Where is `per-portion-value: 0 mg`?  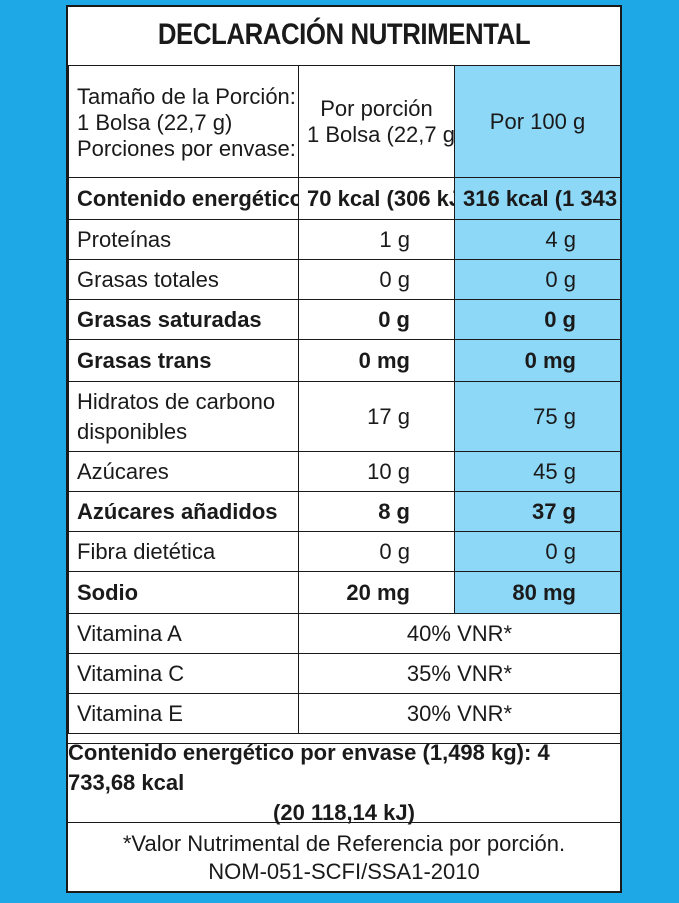
per-portion-value: 0 mg is located at coordinates (376, 360).